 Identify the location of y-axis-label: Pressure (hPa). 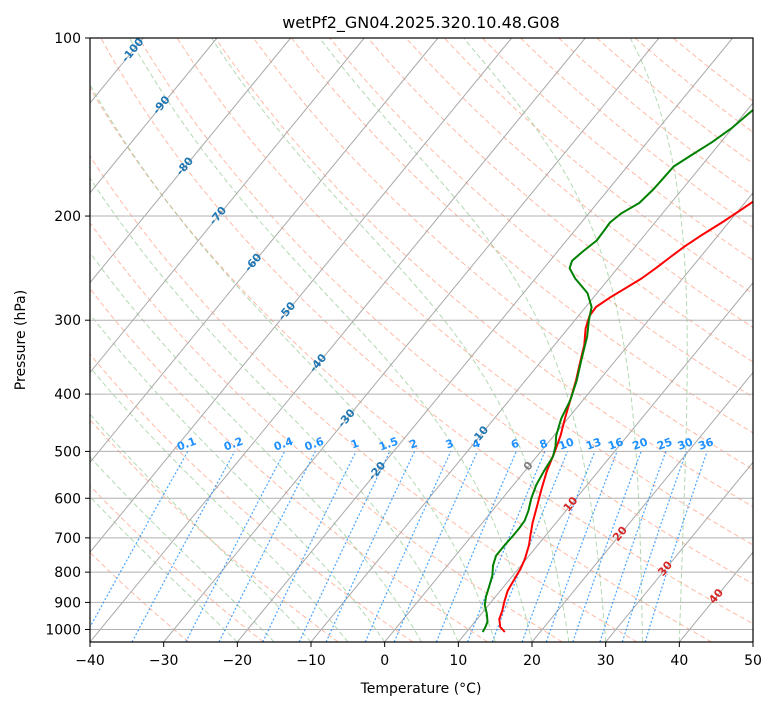
(21, 340).